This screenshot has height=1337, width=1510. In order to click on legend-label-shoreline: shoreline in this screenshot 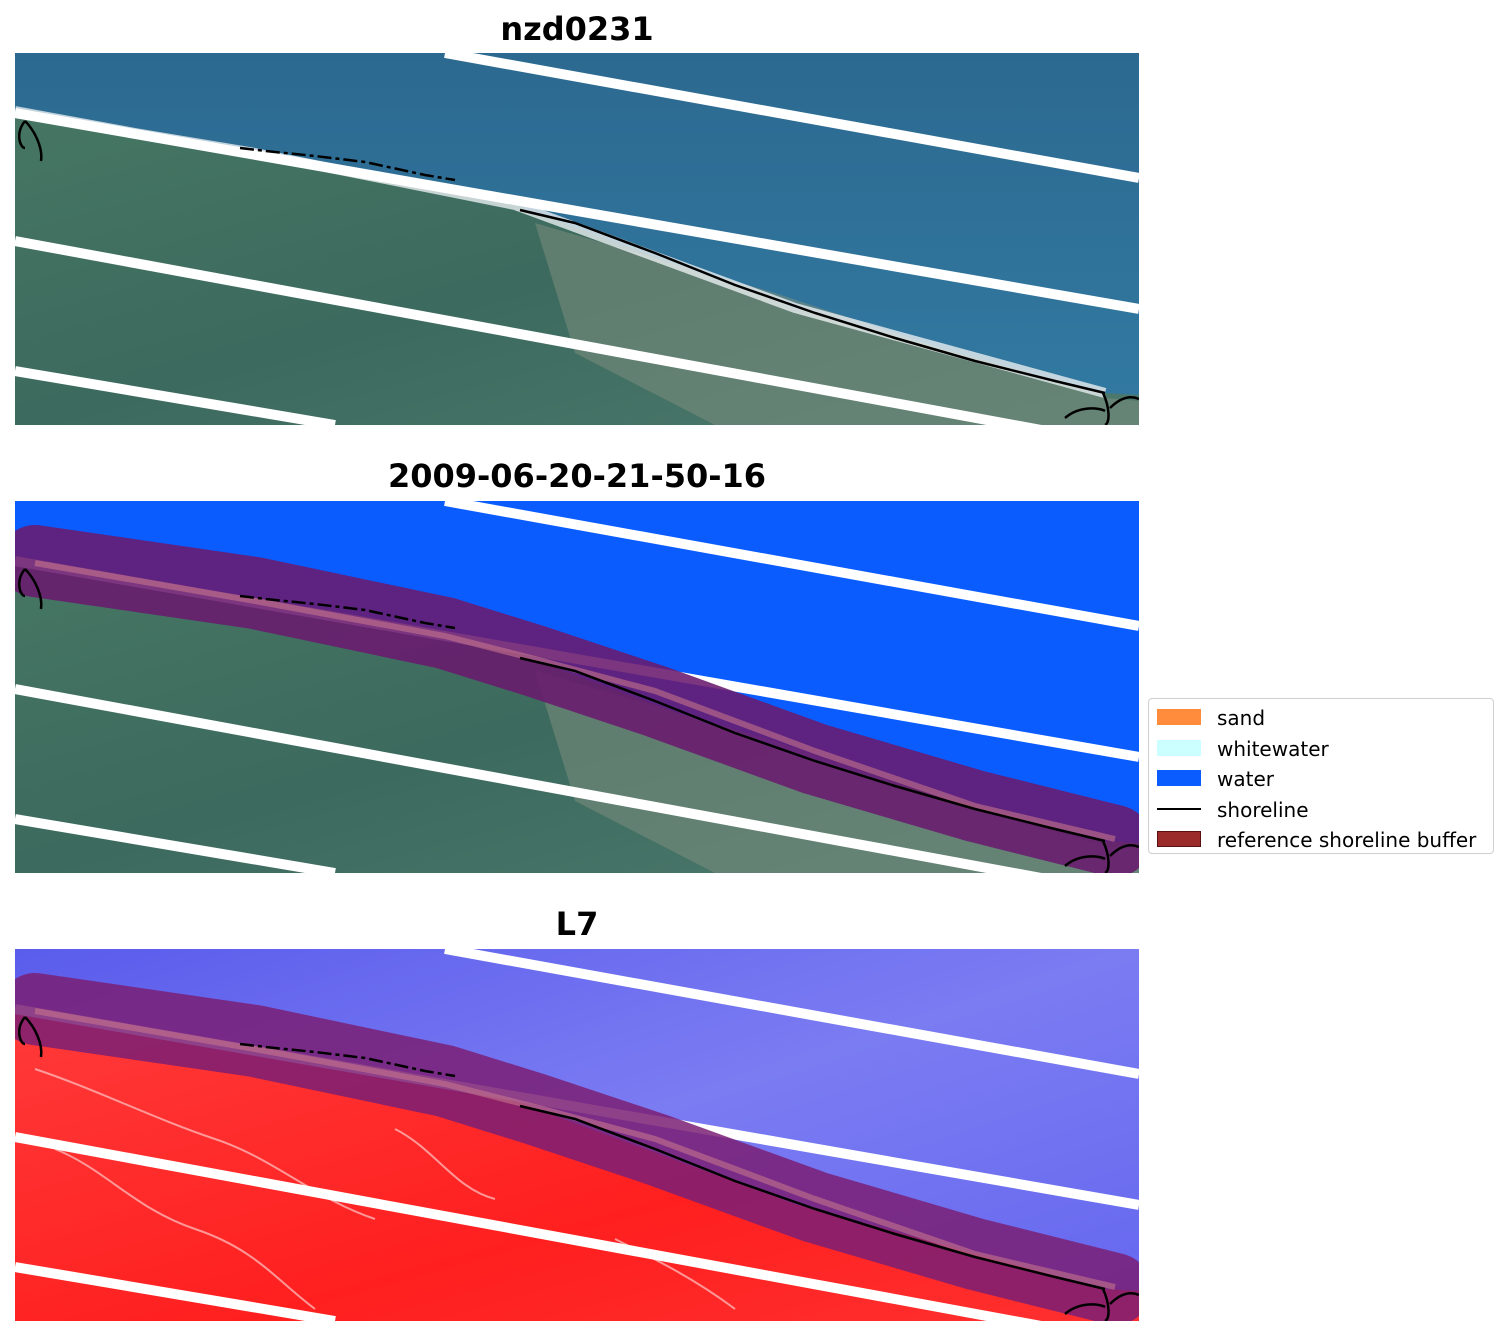, I will do `click(1263, 809)`.